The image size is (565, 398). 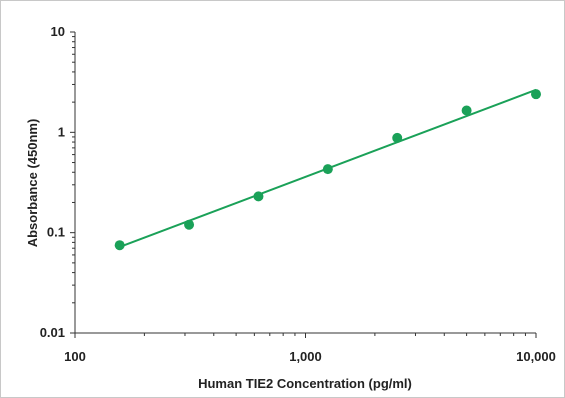 What do you see at coordinates (58, 31) in the screenshot?
I see `y-tick-label: 10` at bounding box center [58, 31].